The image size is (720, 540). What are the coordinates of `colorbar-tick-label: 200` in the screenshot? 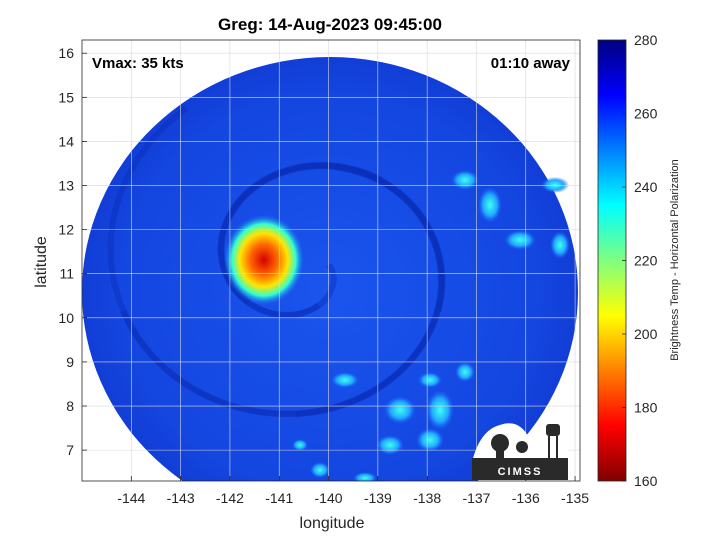 It's located at (646, 334).